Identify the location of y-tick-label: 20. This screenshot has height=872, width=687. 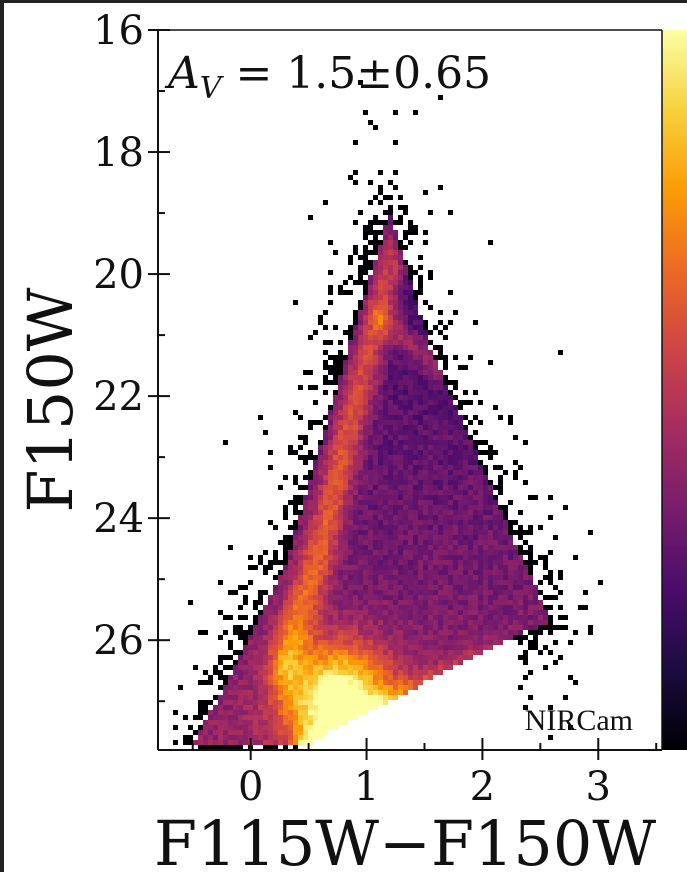
(118, 275).